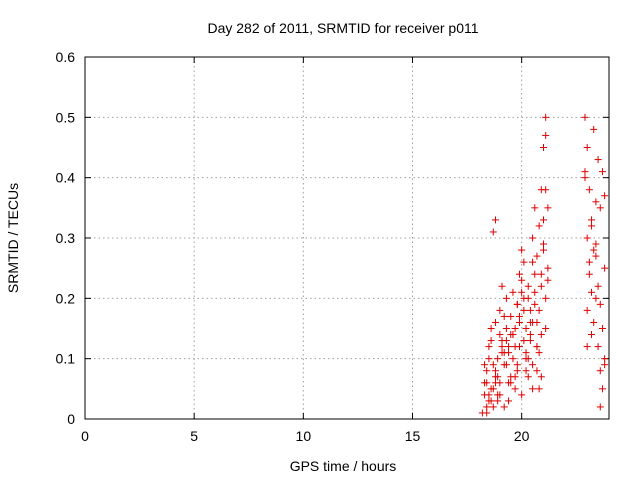  Describe the element at coordinates (66, 238) in the screenshot. I see `y-tick-labels: 0 0.1 0.2 0.3 0.4 0.5 0.6` at that location.